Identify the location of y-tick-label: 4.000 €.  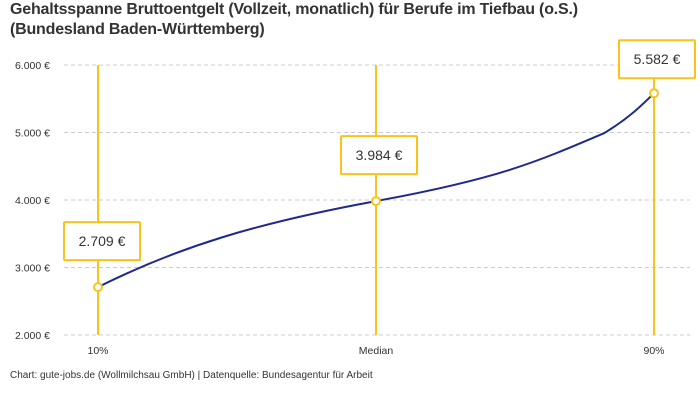
(32, 201).